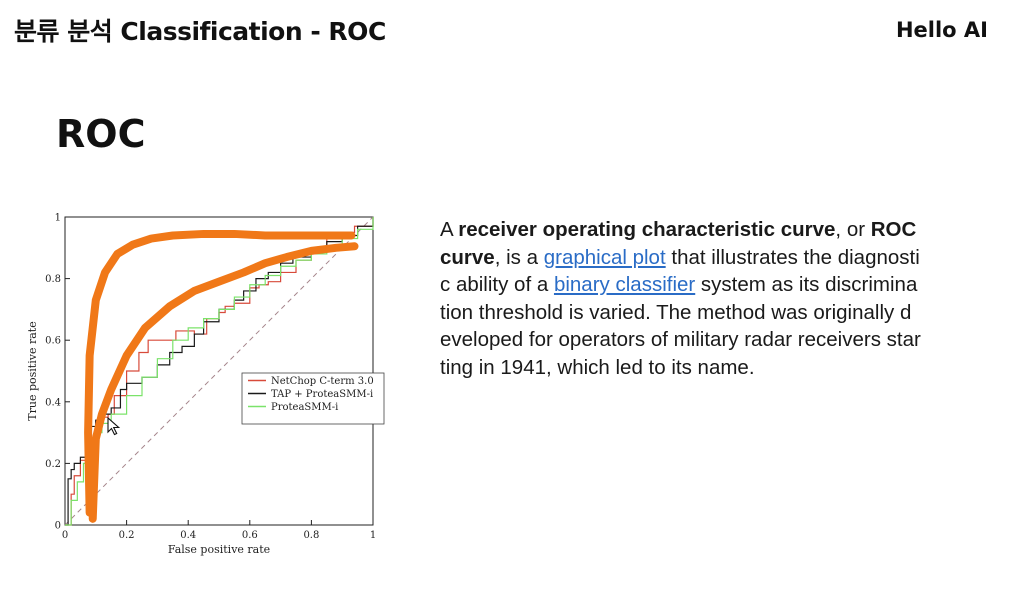 This screenshot has width=1012, height=591. What do you see at coordinates (519, 257) in the screenshot?
I see `description-text: , is a` at bounding box center [519, 257].